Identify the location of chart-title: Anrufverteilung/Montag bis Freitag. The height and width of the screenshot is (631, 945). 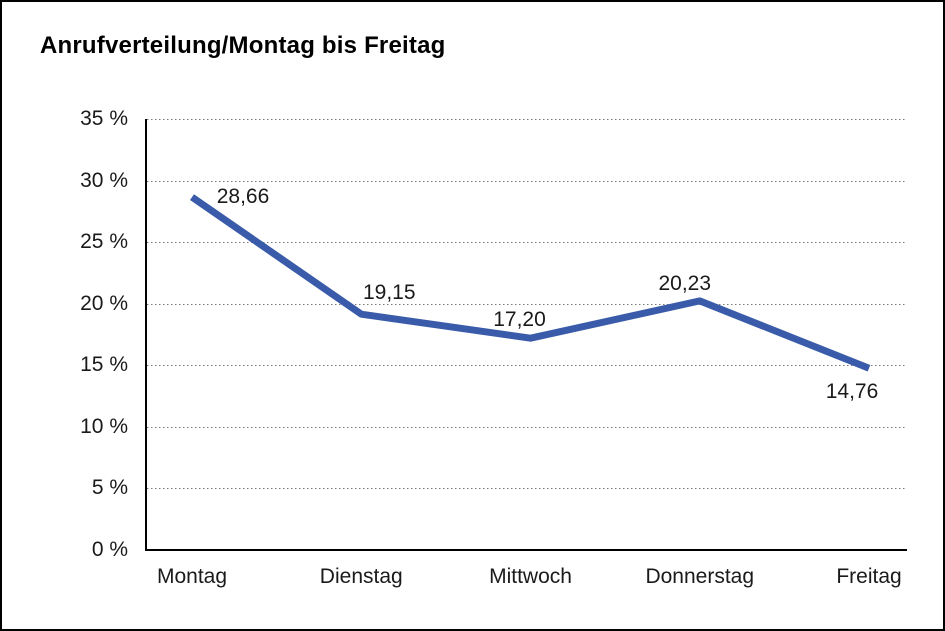
(243, 45).